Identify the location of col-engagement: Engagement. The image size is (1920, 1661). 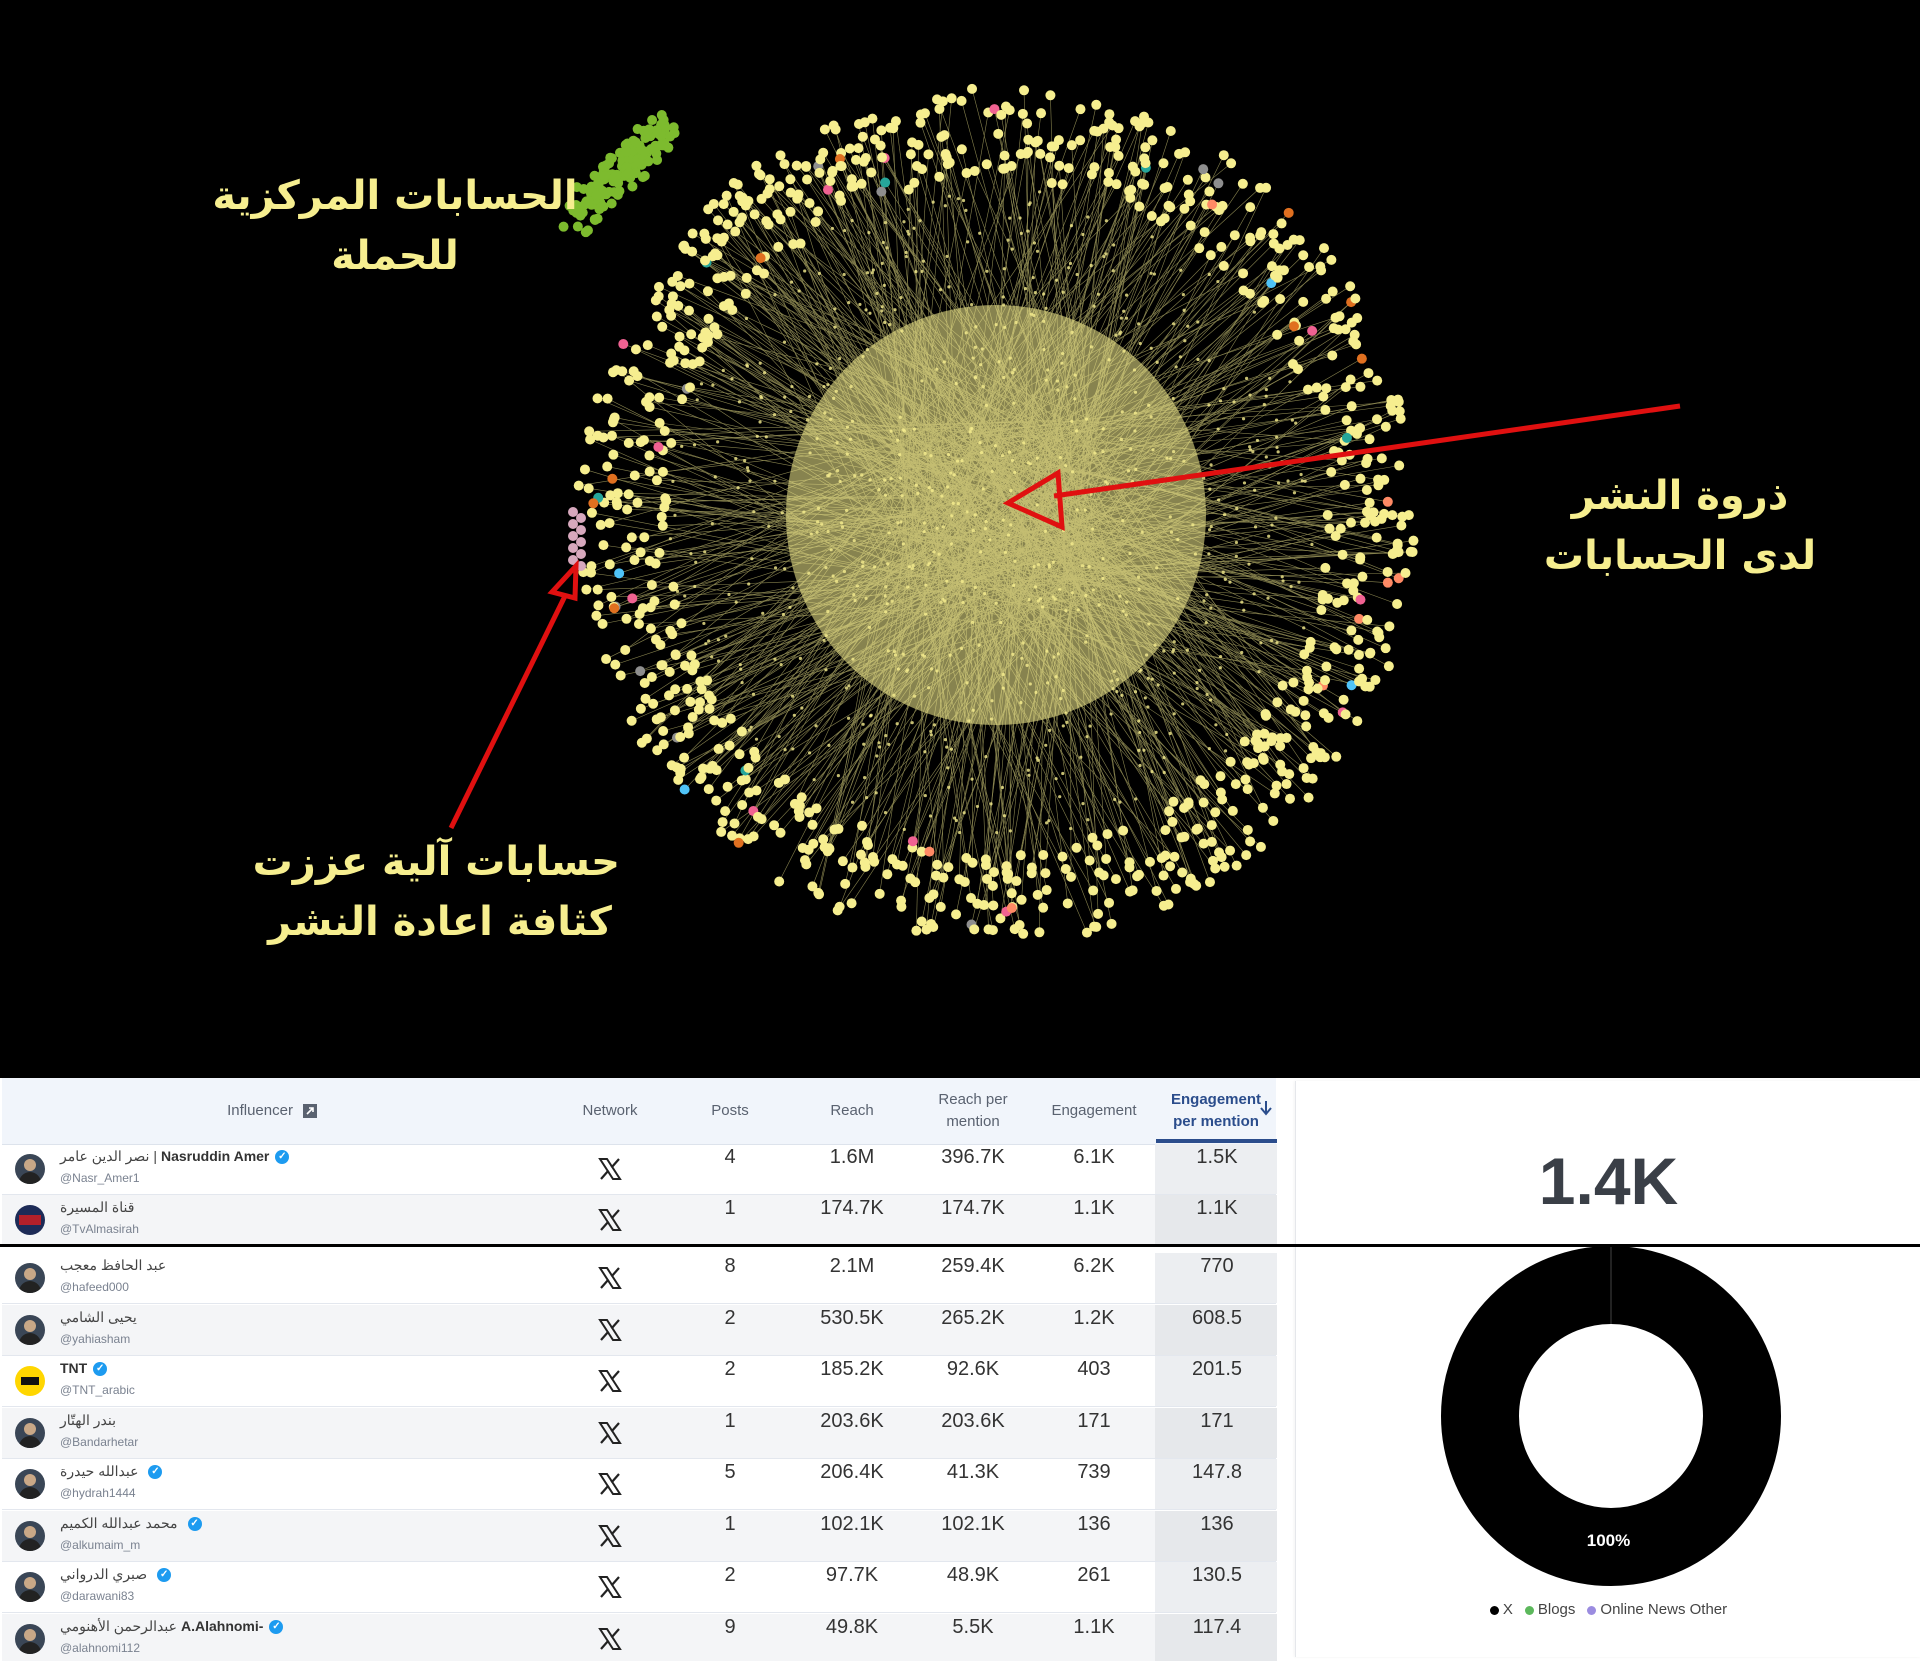
(1094, 1110).